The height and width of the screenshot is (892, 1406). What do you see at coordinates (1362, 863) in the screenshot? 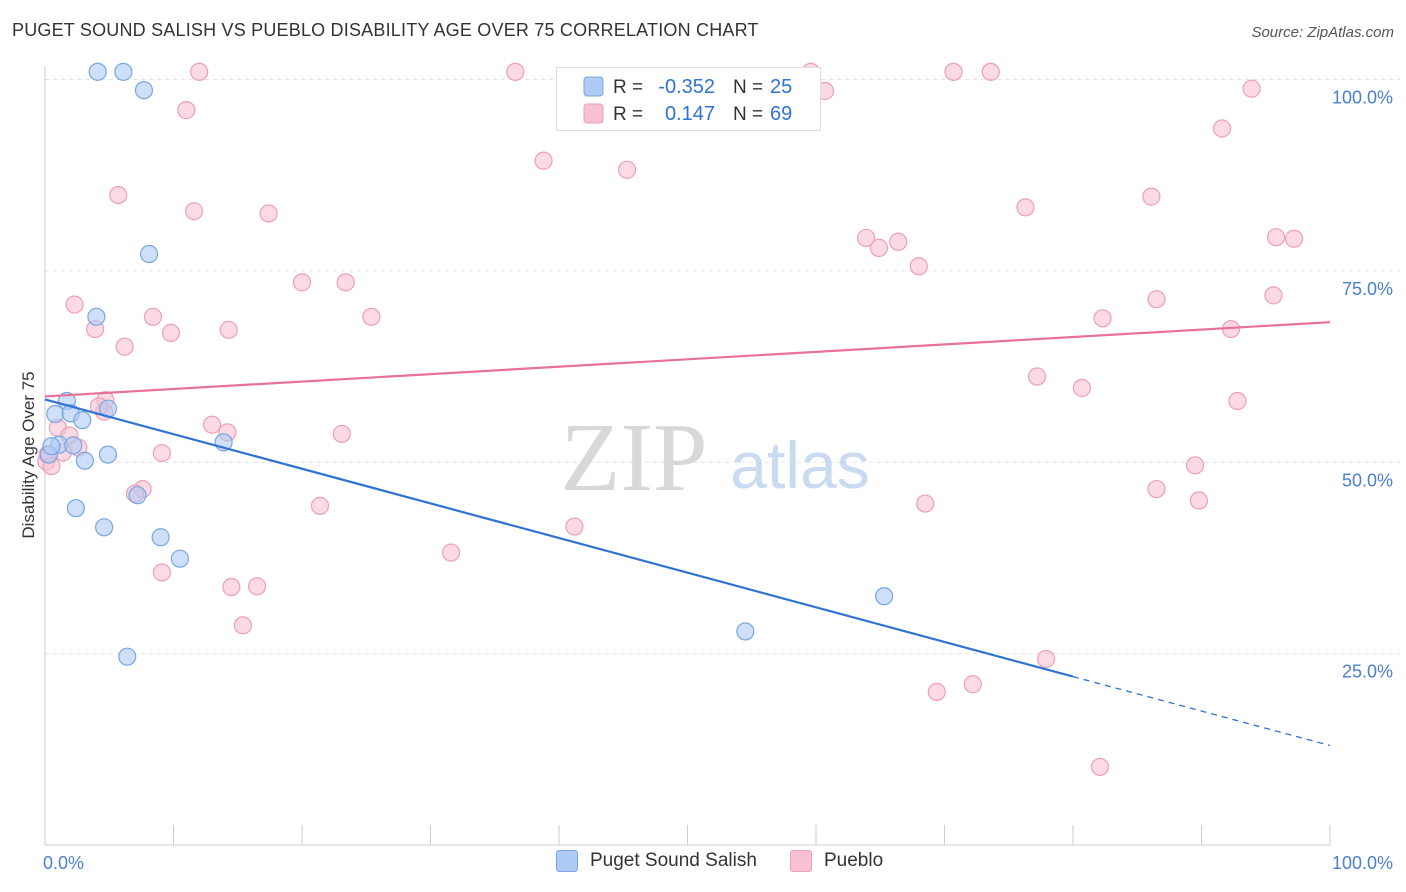
I see `x-tick-label-1: 100.0%` at bounding box center [1362, 863].